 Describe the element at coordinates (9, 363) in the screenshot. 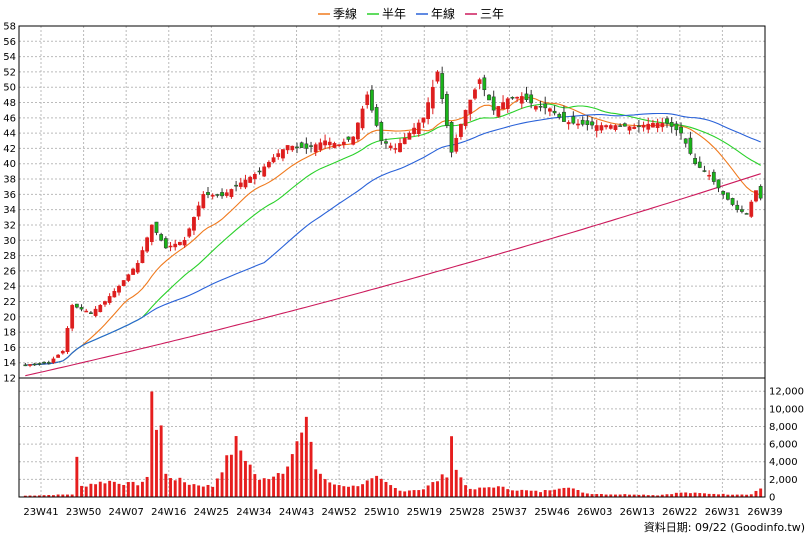

I see `price-tick-label: 14` at that location.